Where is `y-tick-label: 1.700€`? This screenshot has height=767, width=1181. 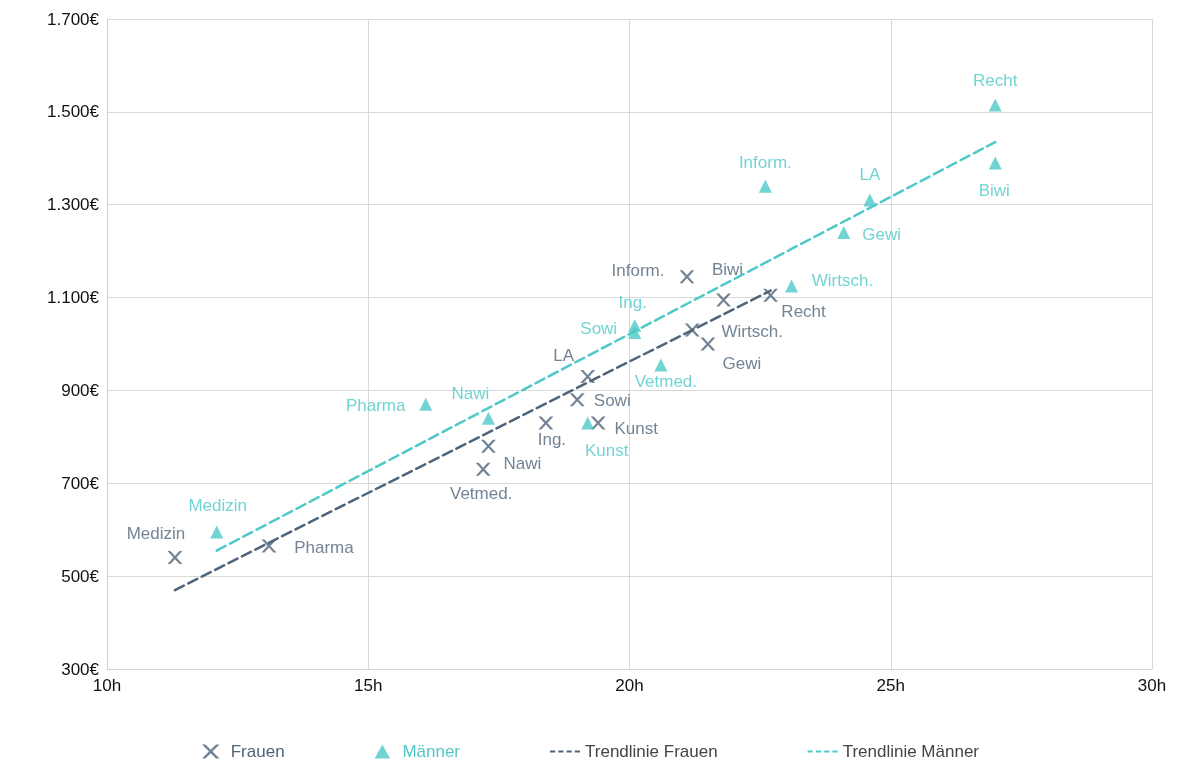
y-tick-label: 1.700€ is located at coordinates (73, 19).